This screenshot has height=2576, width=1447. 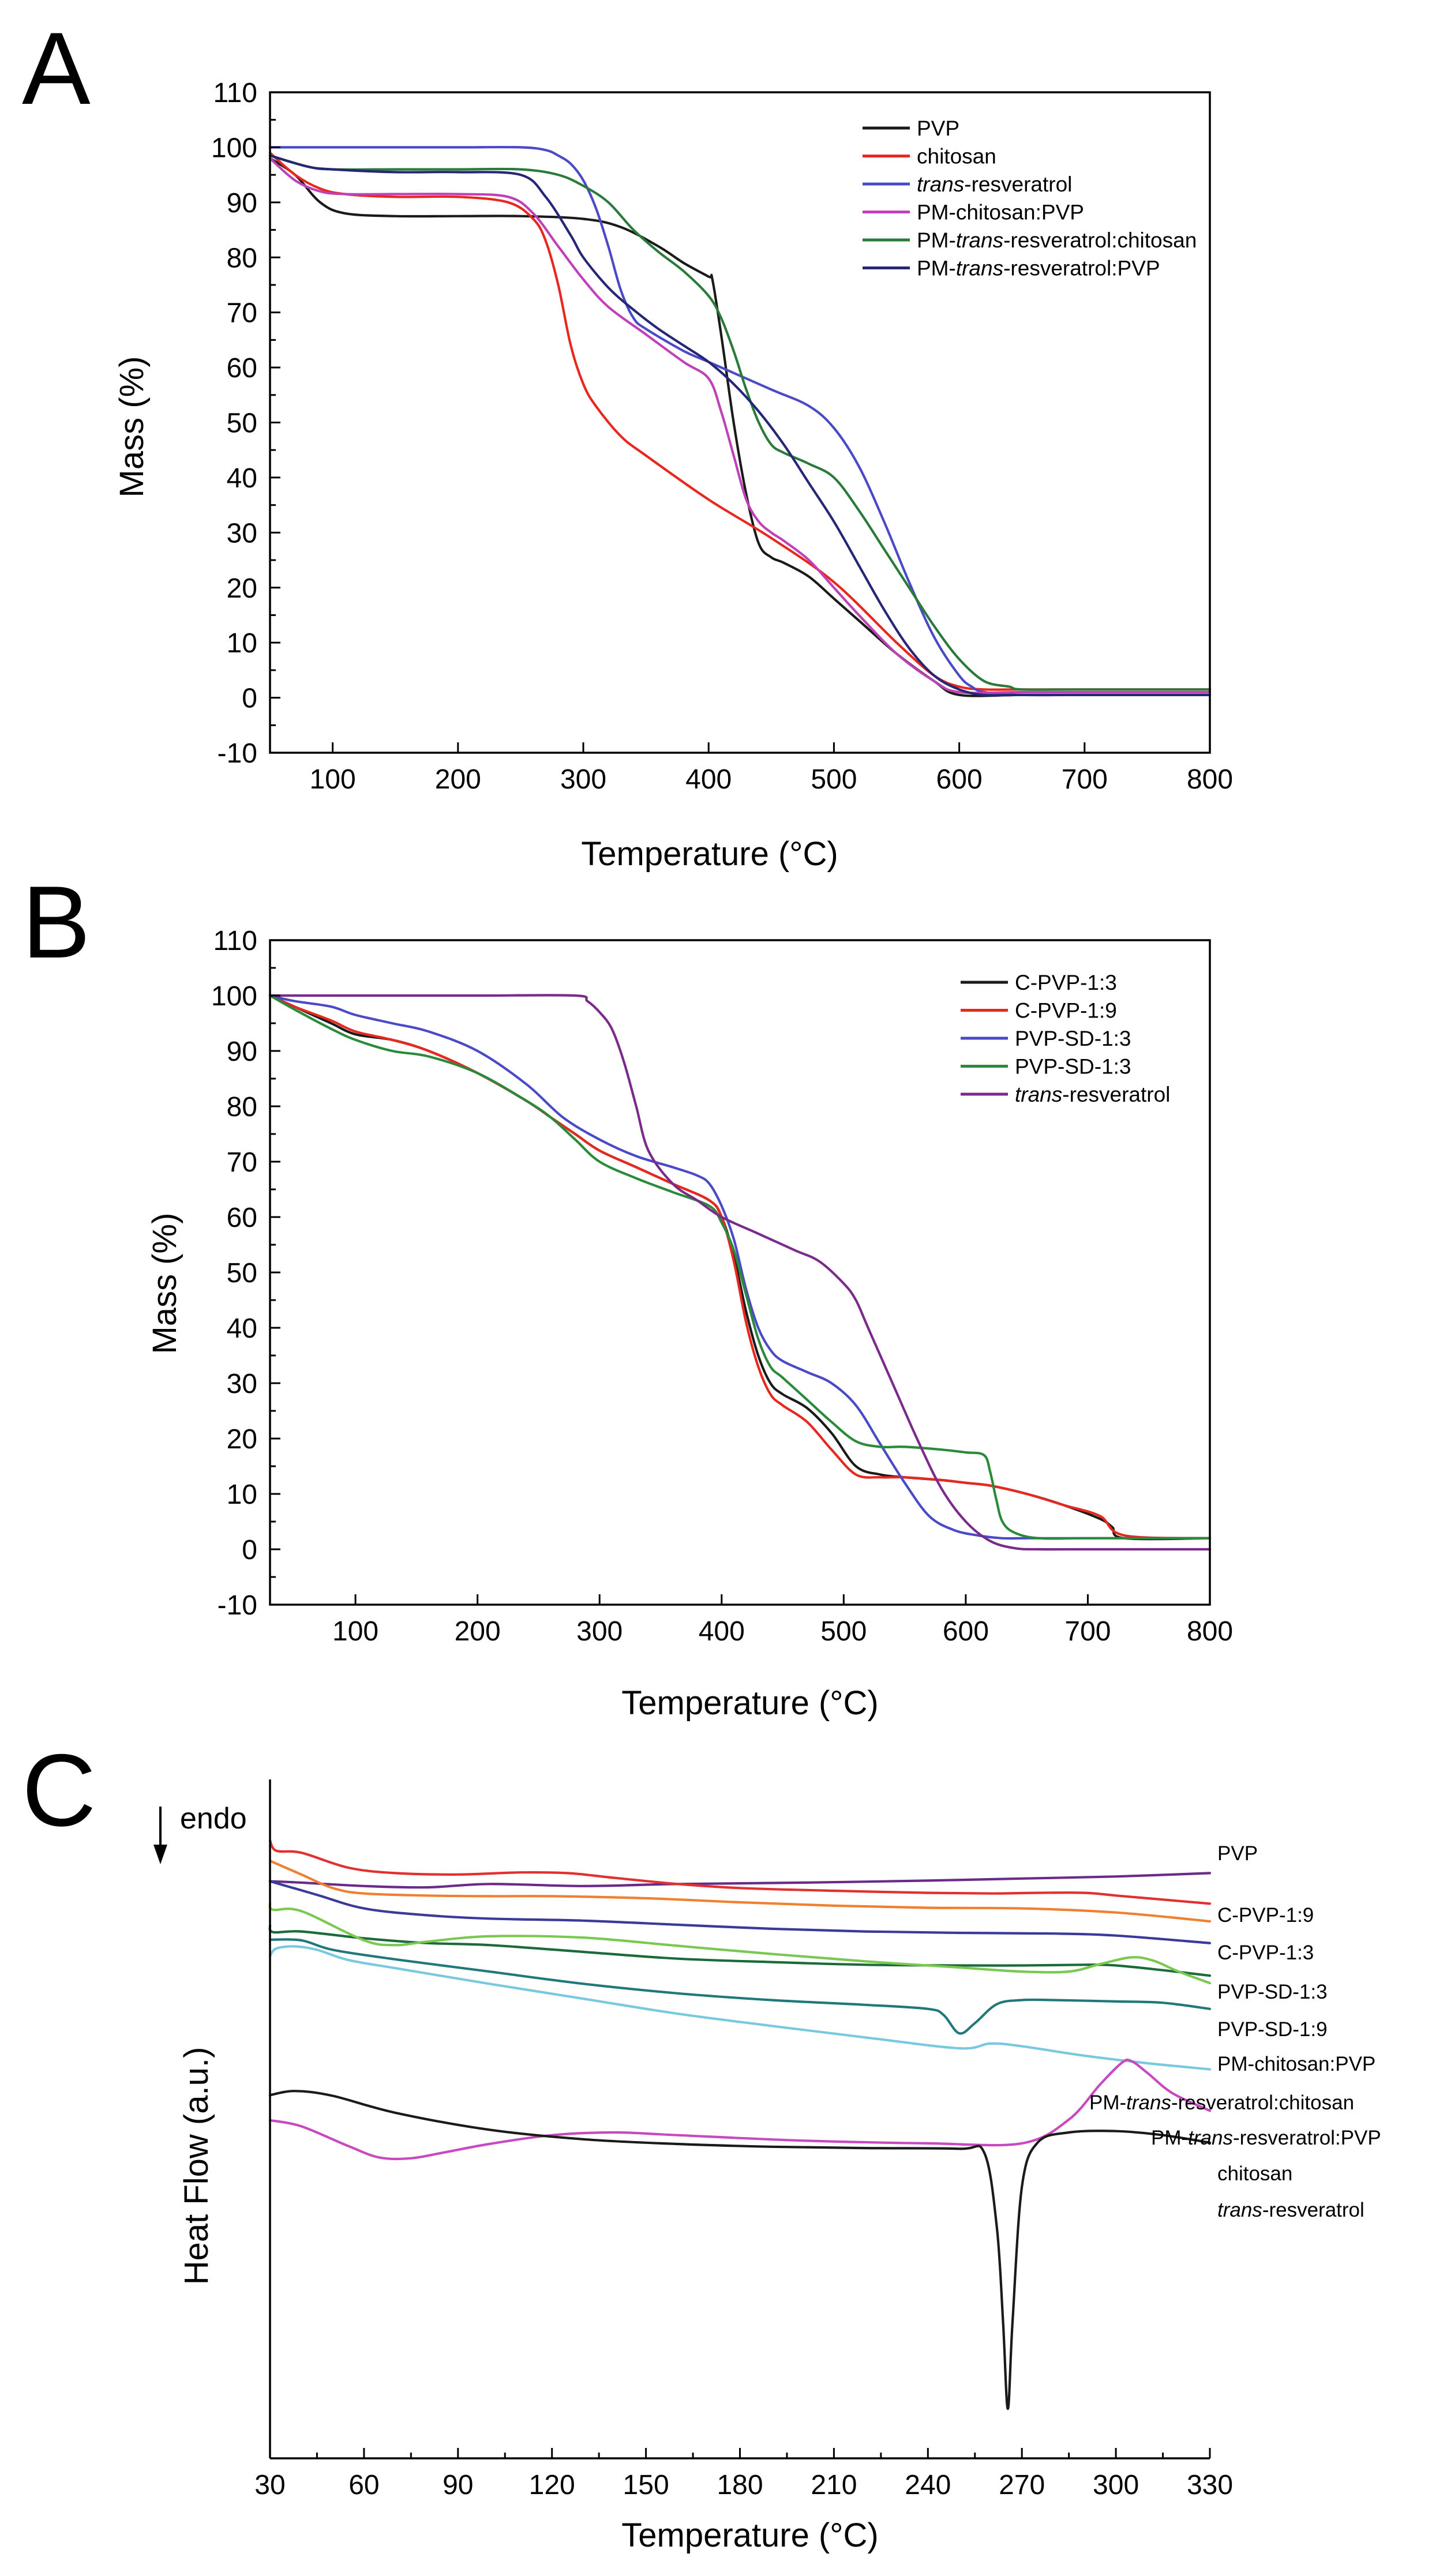 What do you see at coordinates (269, 2485) in the screenshot?
I see `x-tick-label: 30` at bounding box center [269, 2485].